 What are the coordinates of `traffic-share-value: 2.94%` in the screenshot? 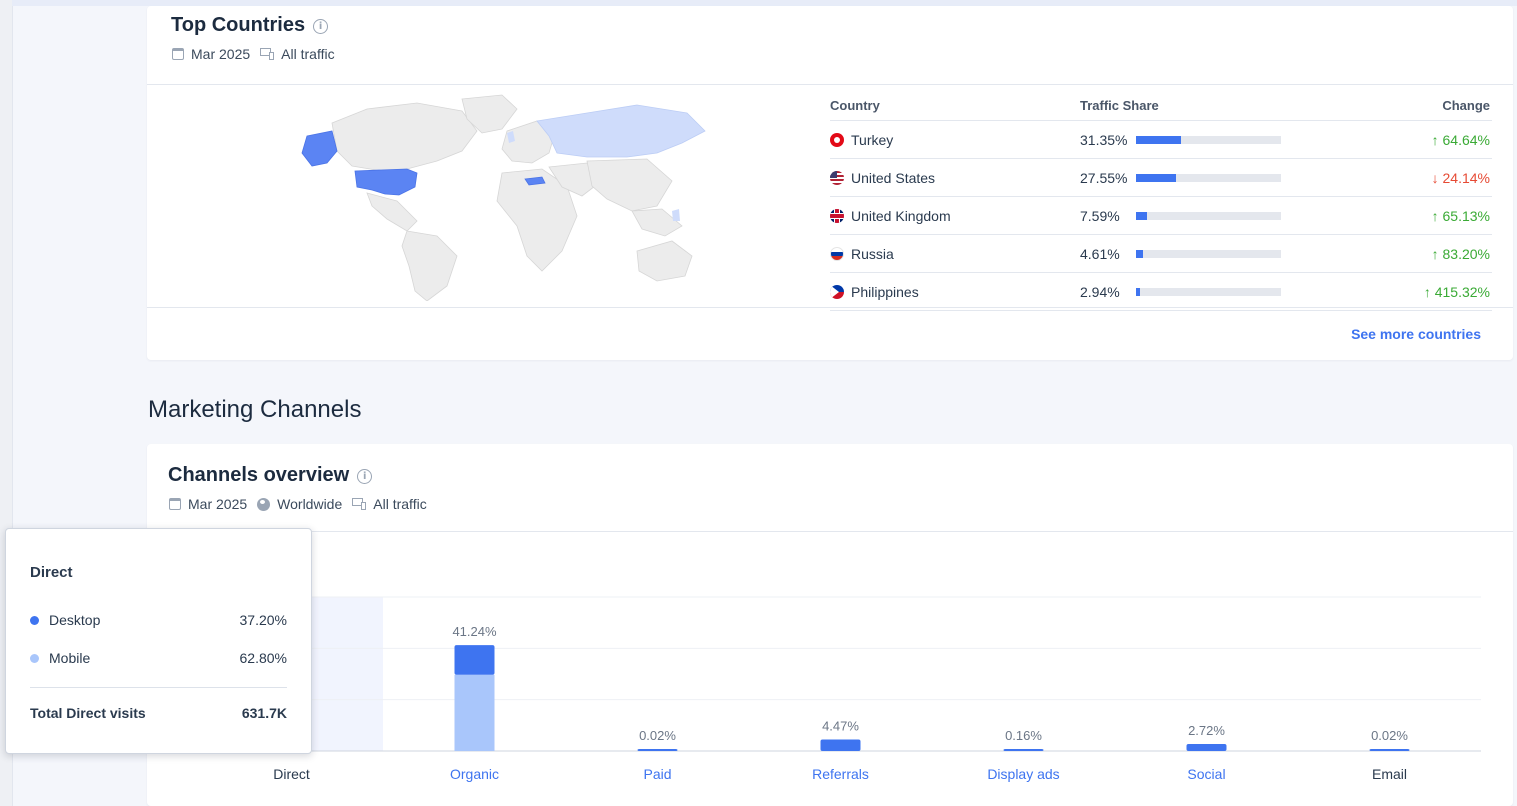 It's located at (1100, 291).